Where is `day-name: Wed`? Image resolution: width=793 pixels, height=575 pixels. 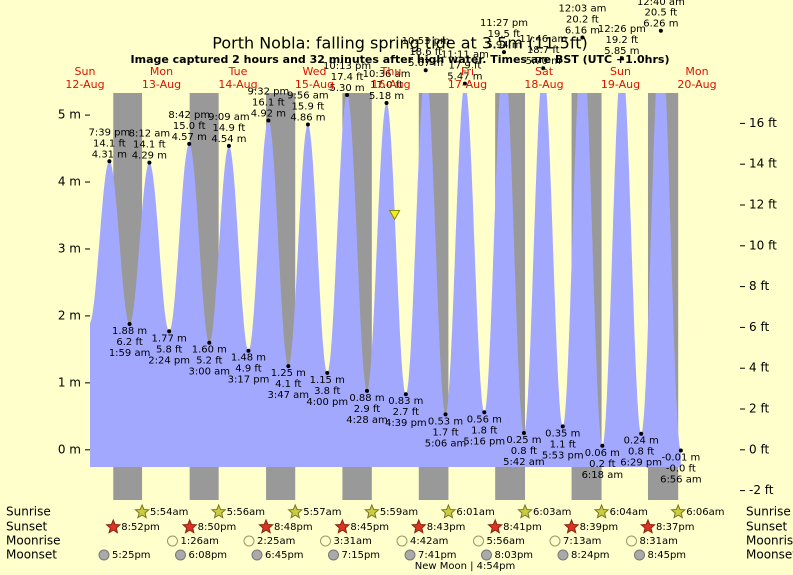
day-name: Wed is located at coordinates (315, 71).